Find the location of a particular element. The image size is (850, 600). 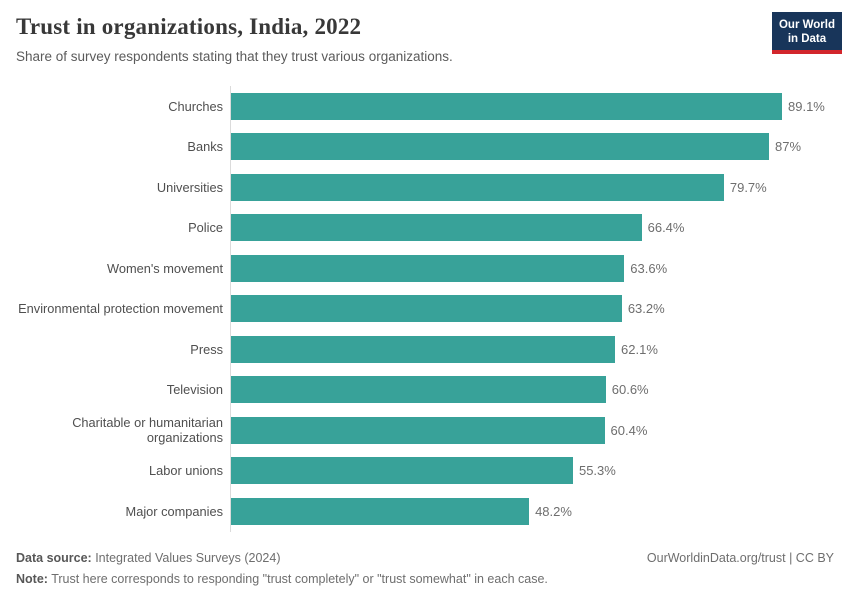

category-label: Charitable or humanitarian organizations is located at coordinates (147, 430).